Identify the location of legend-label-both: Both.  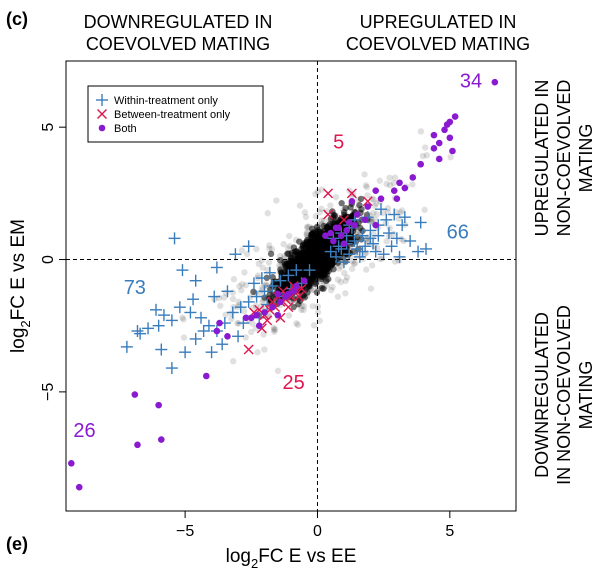
(125, 129).